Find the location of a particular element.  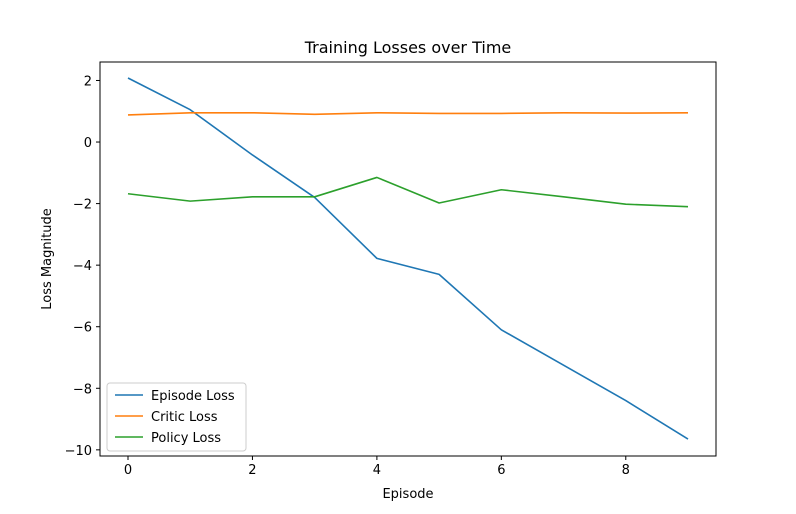

y-tick-label: −8 is located at coordinates (82, 389).